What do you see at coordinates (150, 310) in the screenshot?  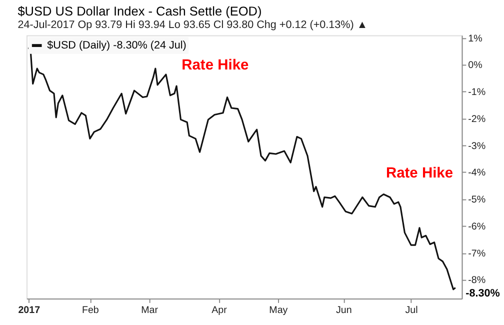 I see `x-tick-label: Mar` at bounding box center [150, 310].